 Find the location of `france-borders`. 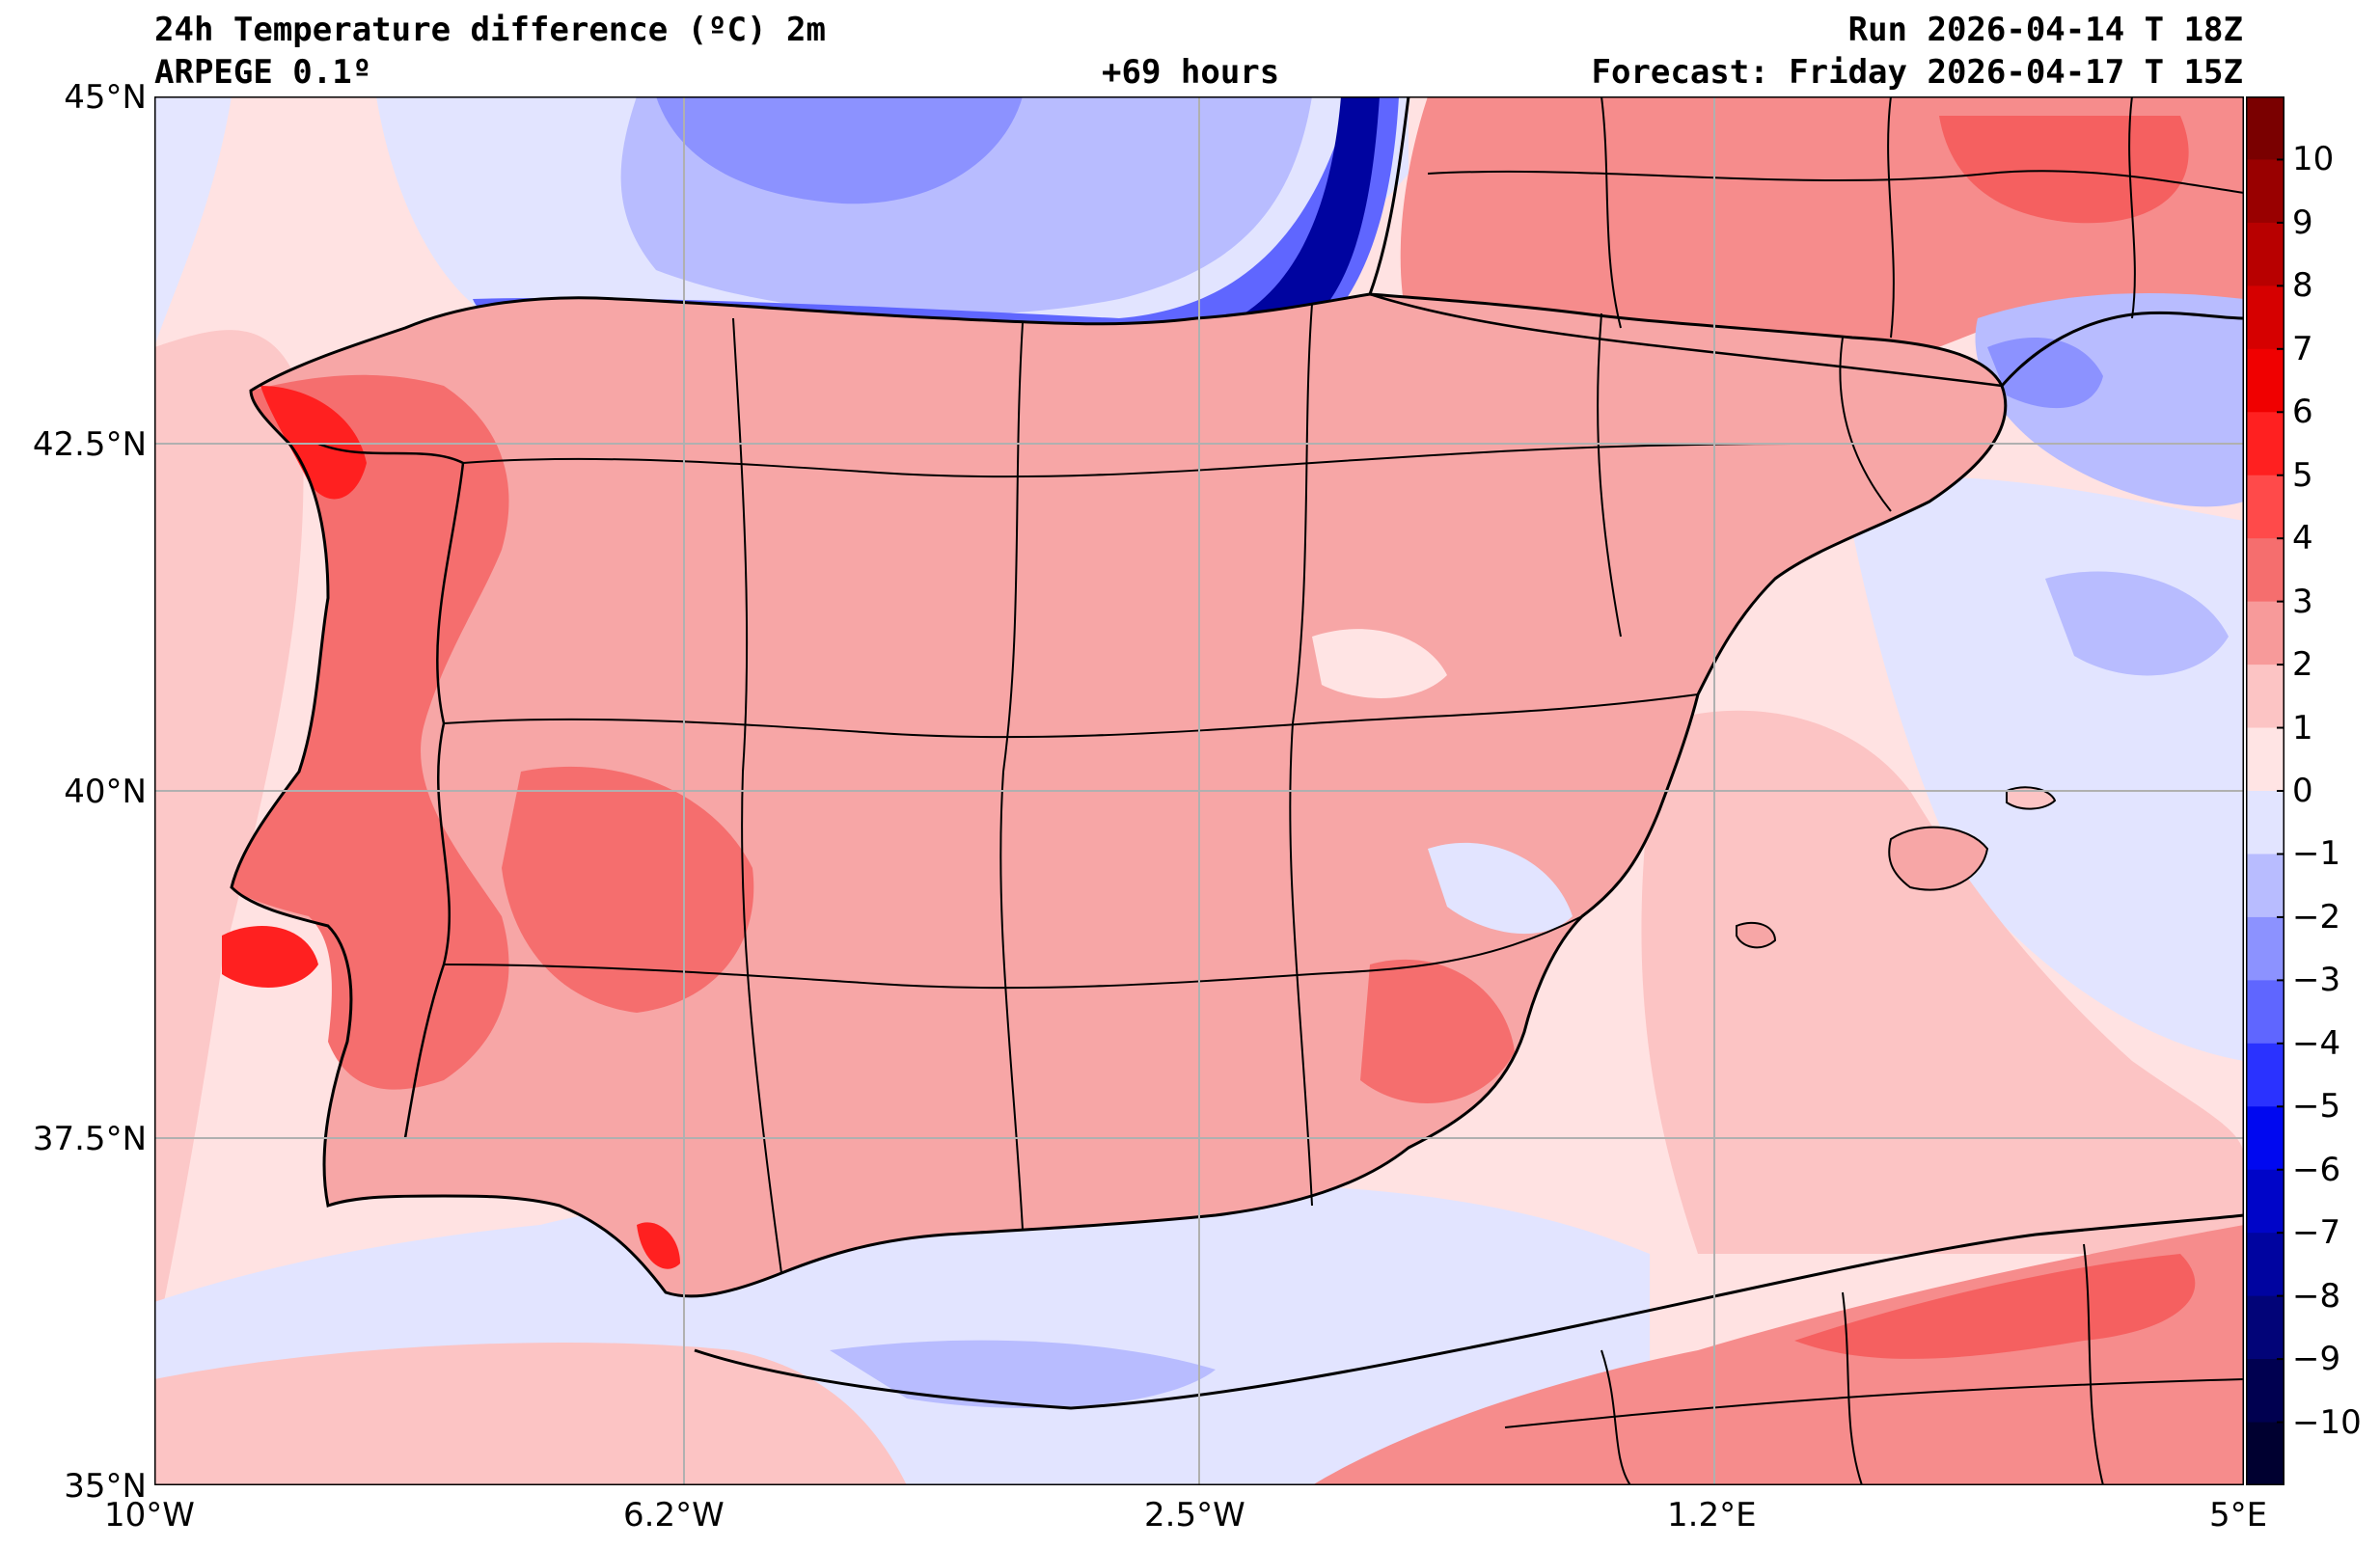

france-borders is located at coordinates (1836, 218).